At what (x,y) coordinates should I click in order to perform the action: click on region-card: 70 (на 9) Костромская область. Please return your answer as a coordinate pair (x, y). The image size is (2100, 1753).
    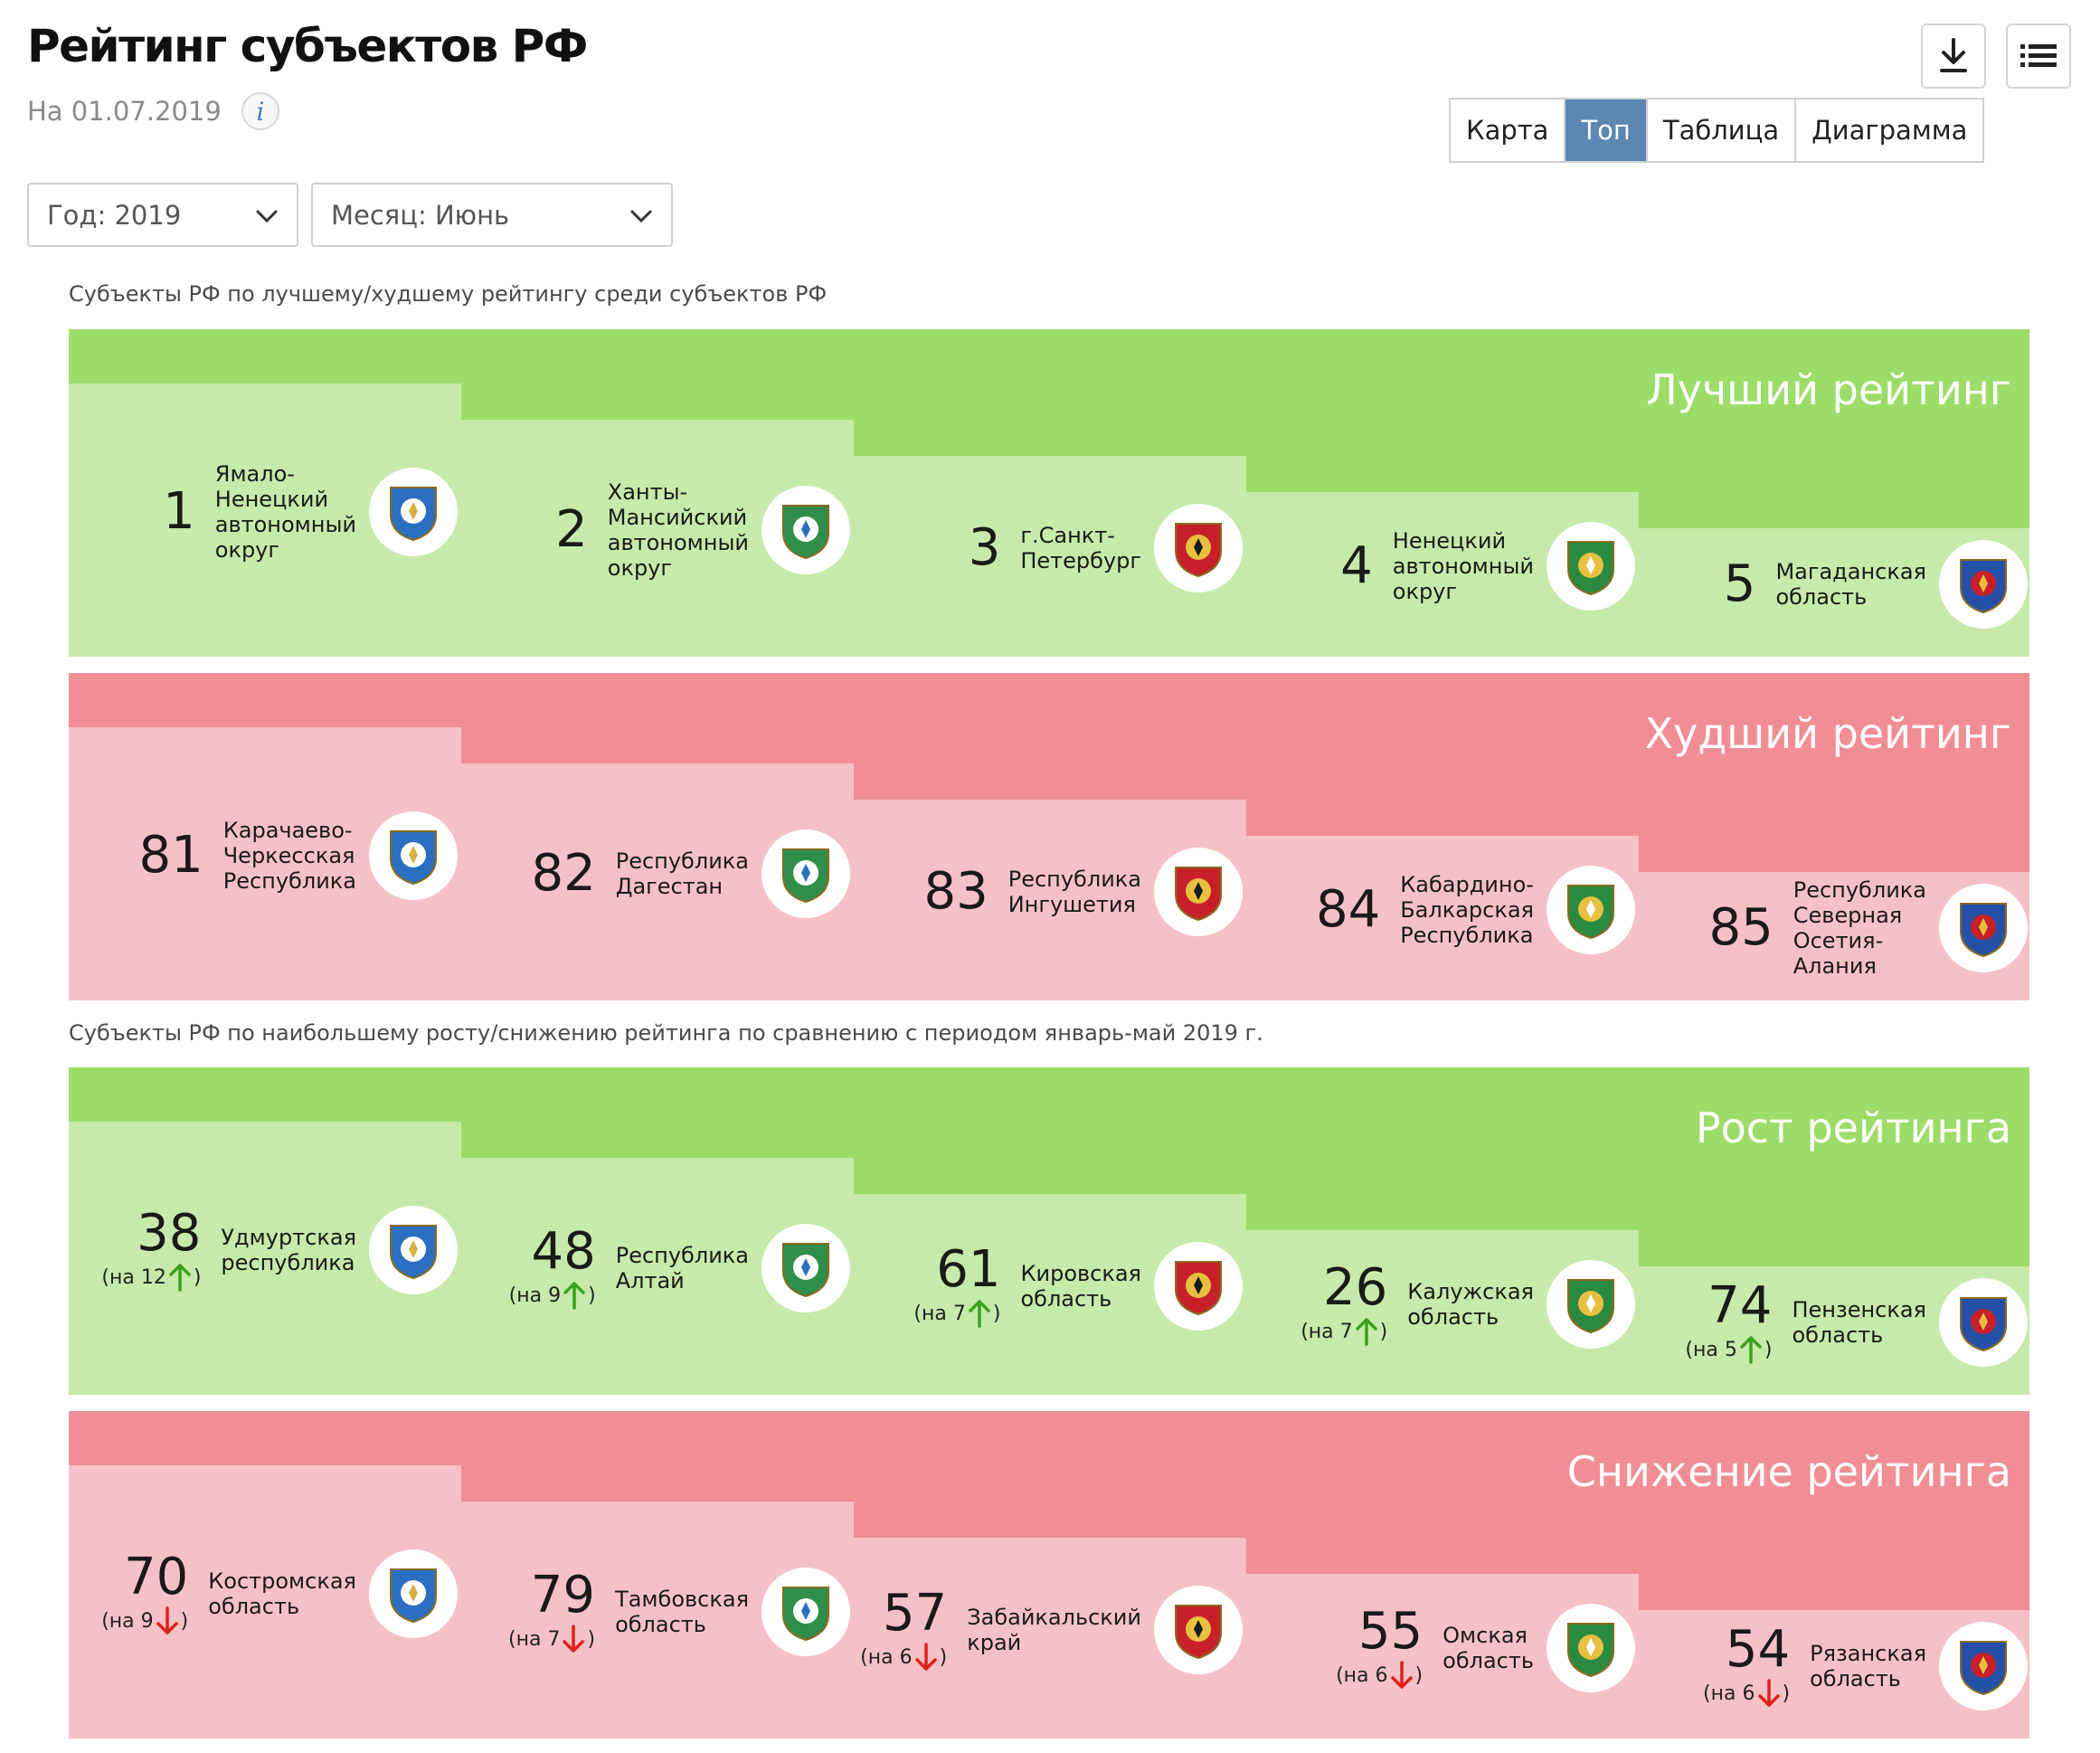
    Looking at the image, I should click on (264, 1594).